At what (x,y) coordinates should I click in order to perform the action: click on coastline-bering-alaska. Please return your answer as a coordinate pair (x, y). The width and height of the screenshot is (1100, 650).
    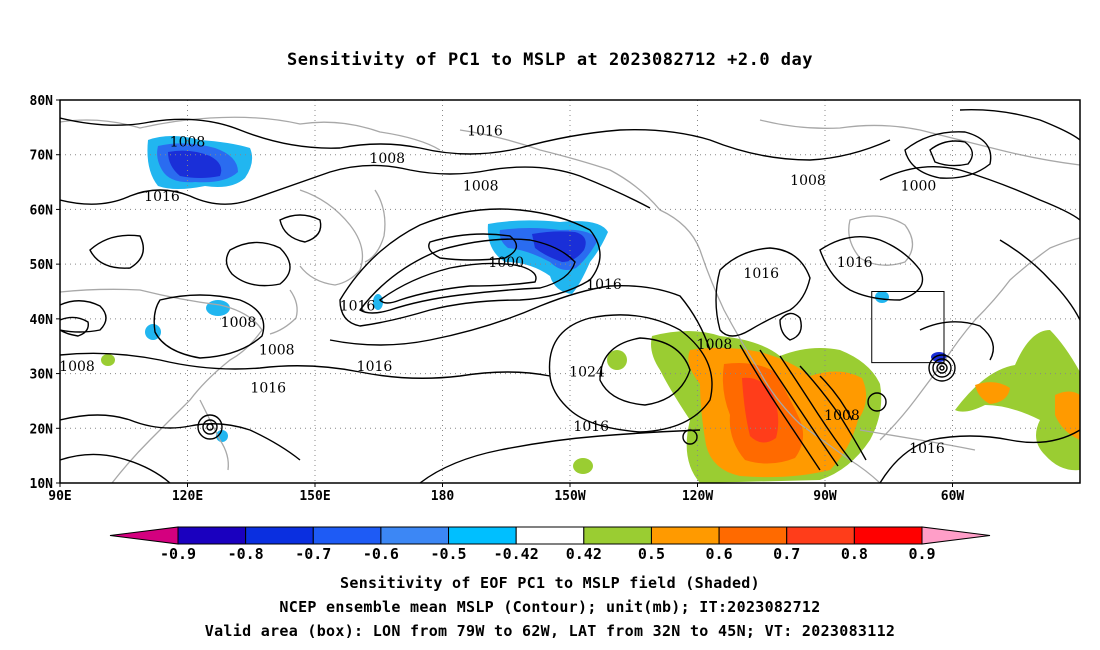
    Looking at the image, I should click on (580, 190).